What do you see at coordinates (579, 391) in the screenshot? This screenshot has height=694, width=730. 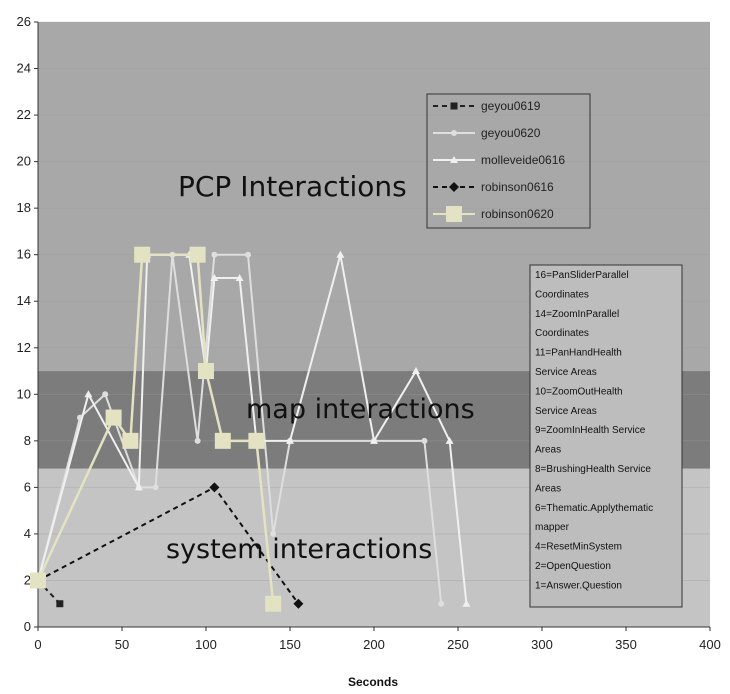 I see `annotation-line: 10=ZoomOutHealth` at bounding box center [579, 391].